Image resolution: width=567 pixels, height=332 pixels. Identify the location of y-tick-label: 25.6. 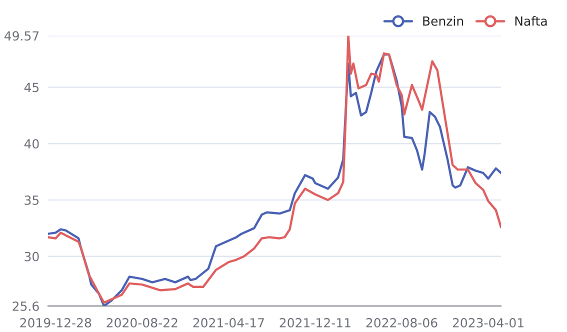
(25, 306).